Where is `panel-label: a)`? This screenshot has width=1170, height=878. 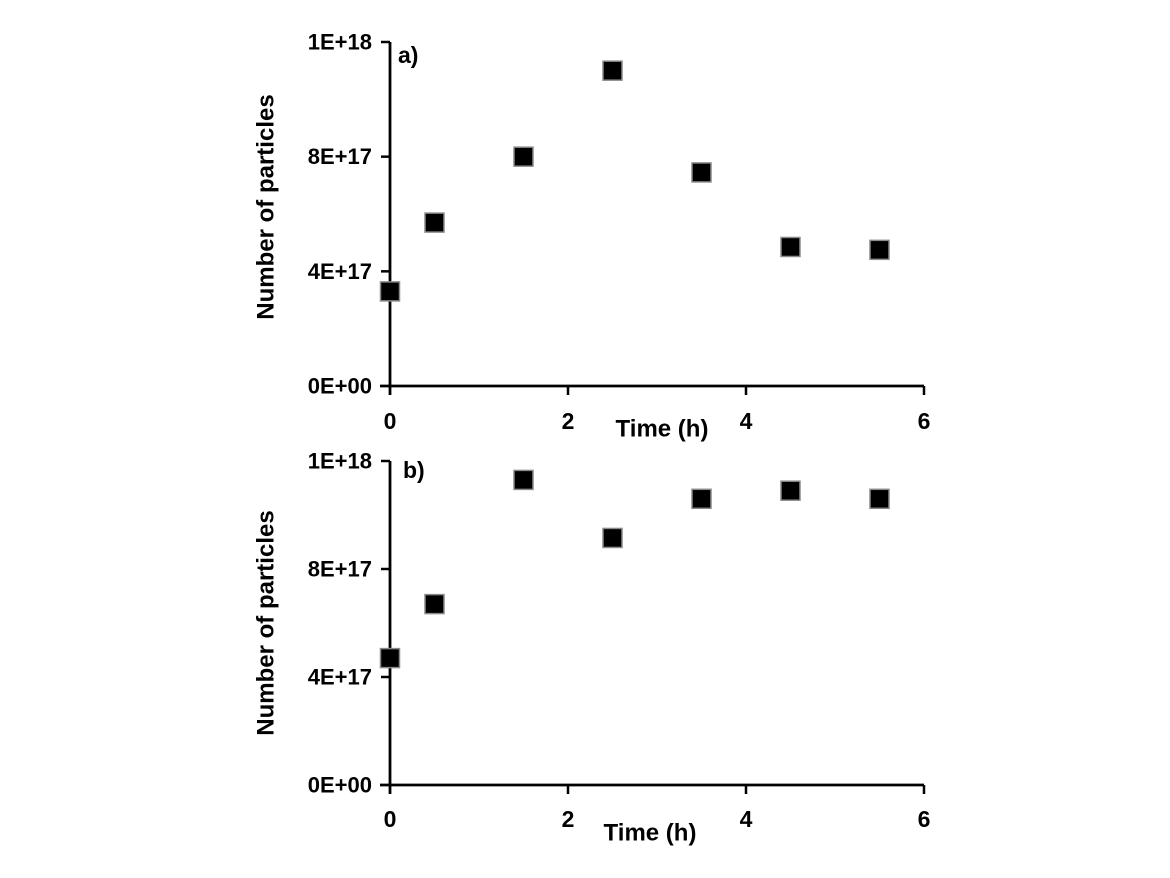 panel-label: a) is located at coordinates (408, 55).